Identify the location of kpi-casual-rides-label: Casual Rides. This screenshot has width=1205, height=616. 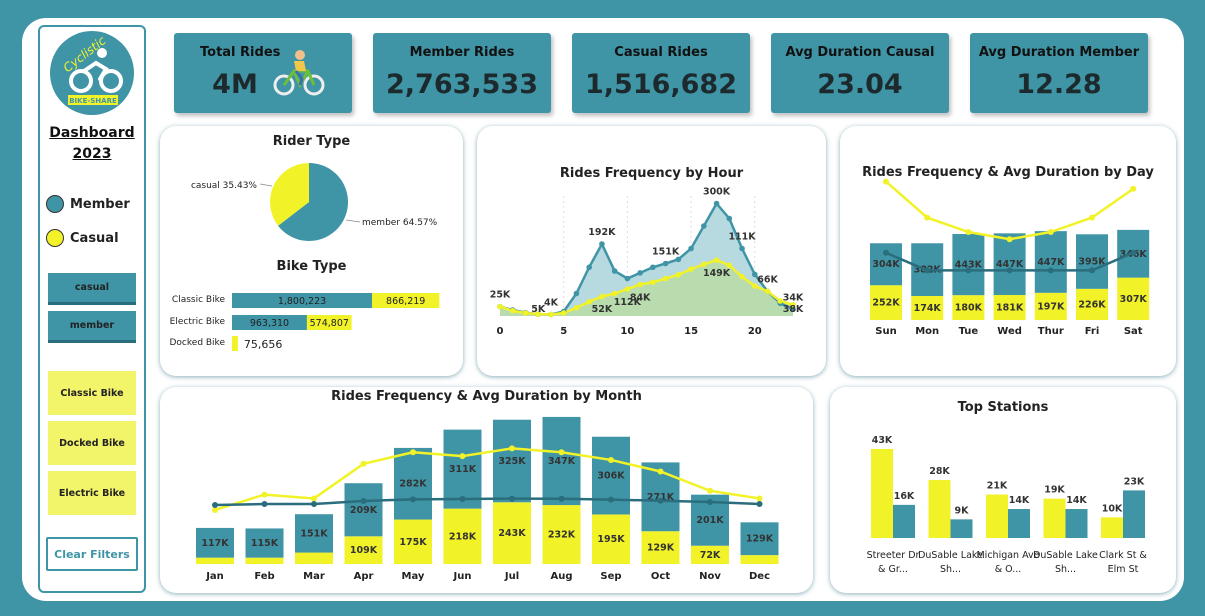
(661, 52).